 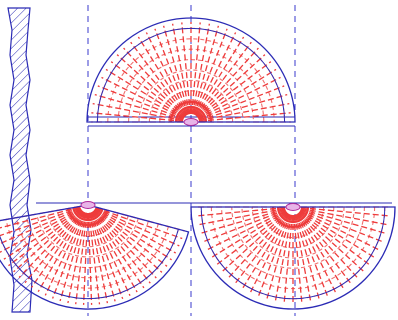 I want to click on lower-right-semicircular-pattern-inner-boundary, so click(x=293, y=253).